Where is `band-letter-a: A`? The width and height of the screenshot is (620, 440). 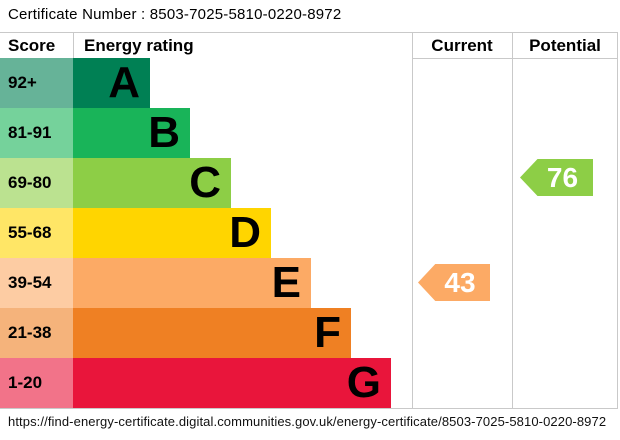
band-letter-a: A is located at coordinates (124, 82).